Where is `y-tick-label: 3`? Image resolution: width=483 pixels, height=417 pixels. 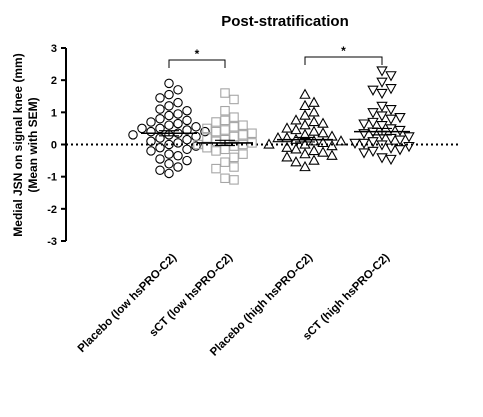 y-tick-label: 3 is located at coordinates (54, 49).